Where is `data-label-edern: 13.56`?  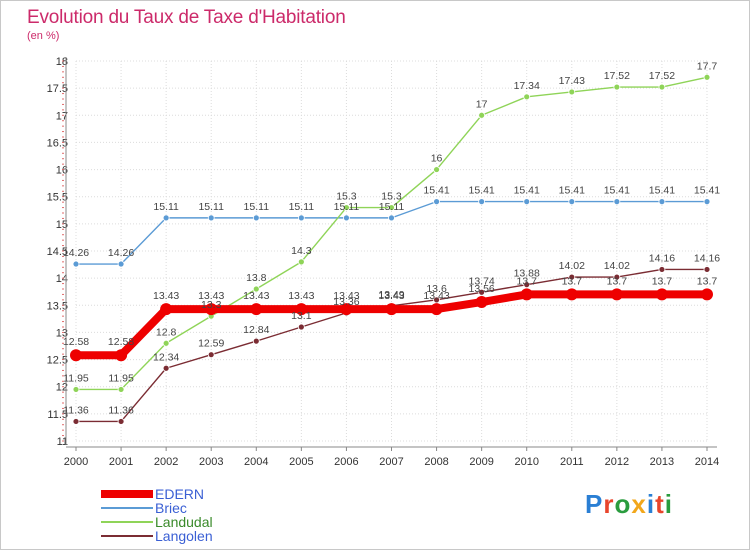 data-label-edern: 13.56 is located at coordinates (482, 289).